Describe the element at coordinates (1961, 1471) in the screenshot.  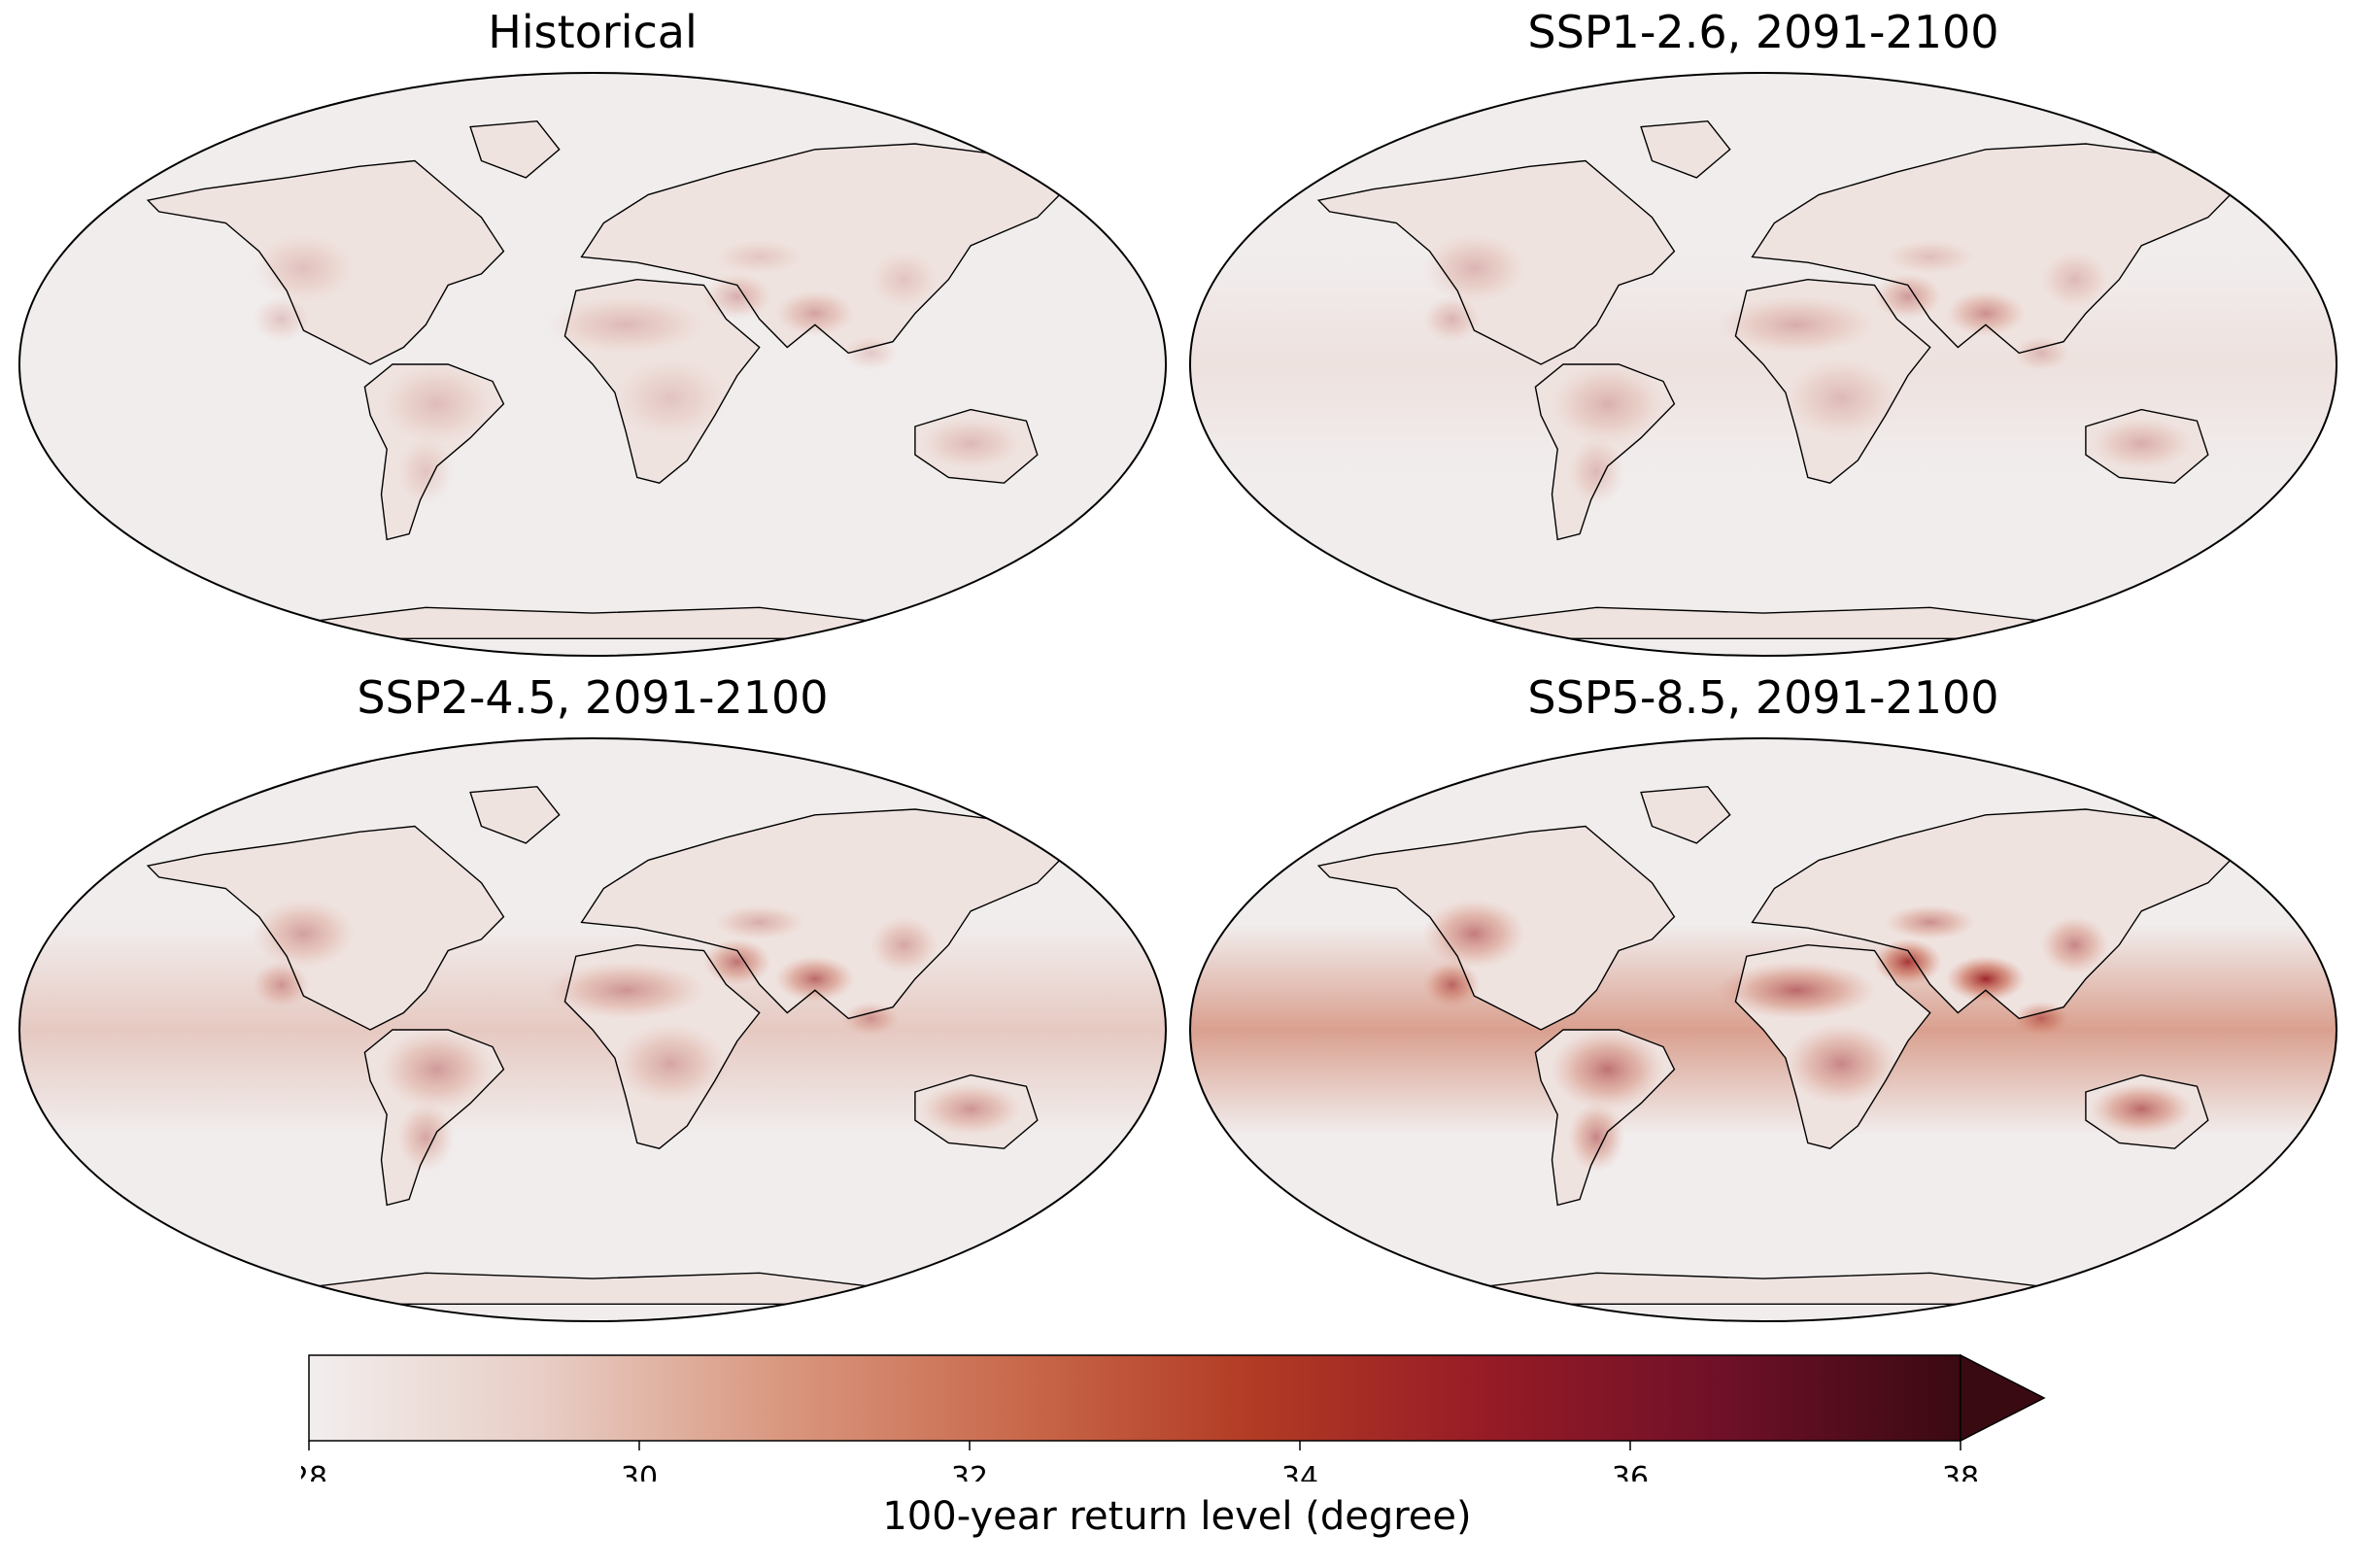
I see `colorbar-tick-label: 38` at that location.